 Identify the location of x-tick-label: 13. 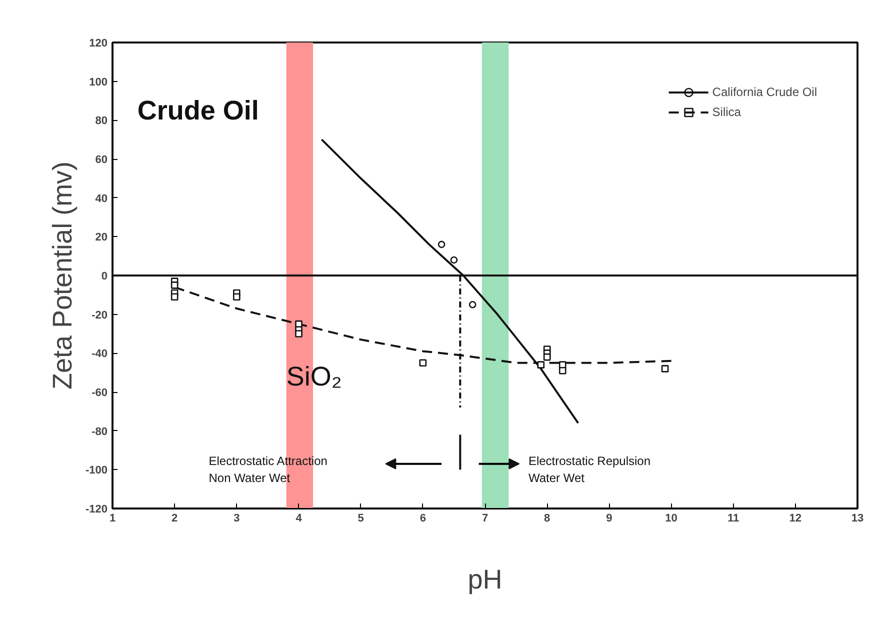
(857, 518).